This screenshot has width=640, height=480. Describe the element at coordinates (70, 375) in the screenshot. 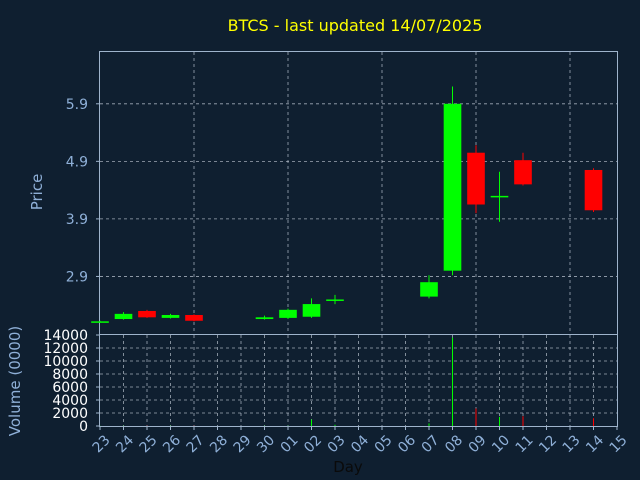

I see `volume-tick-label: 8000` at that location.